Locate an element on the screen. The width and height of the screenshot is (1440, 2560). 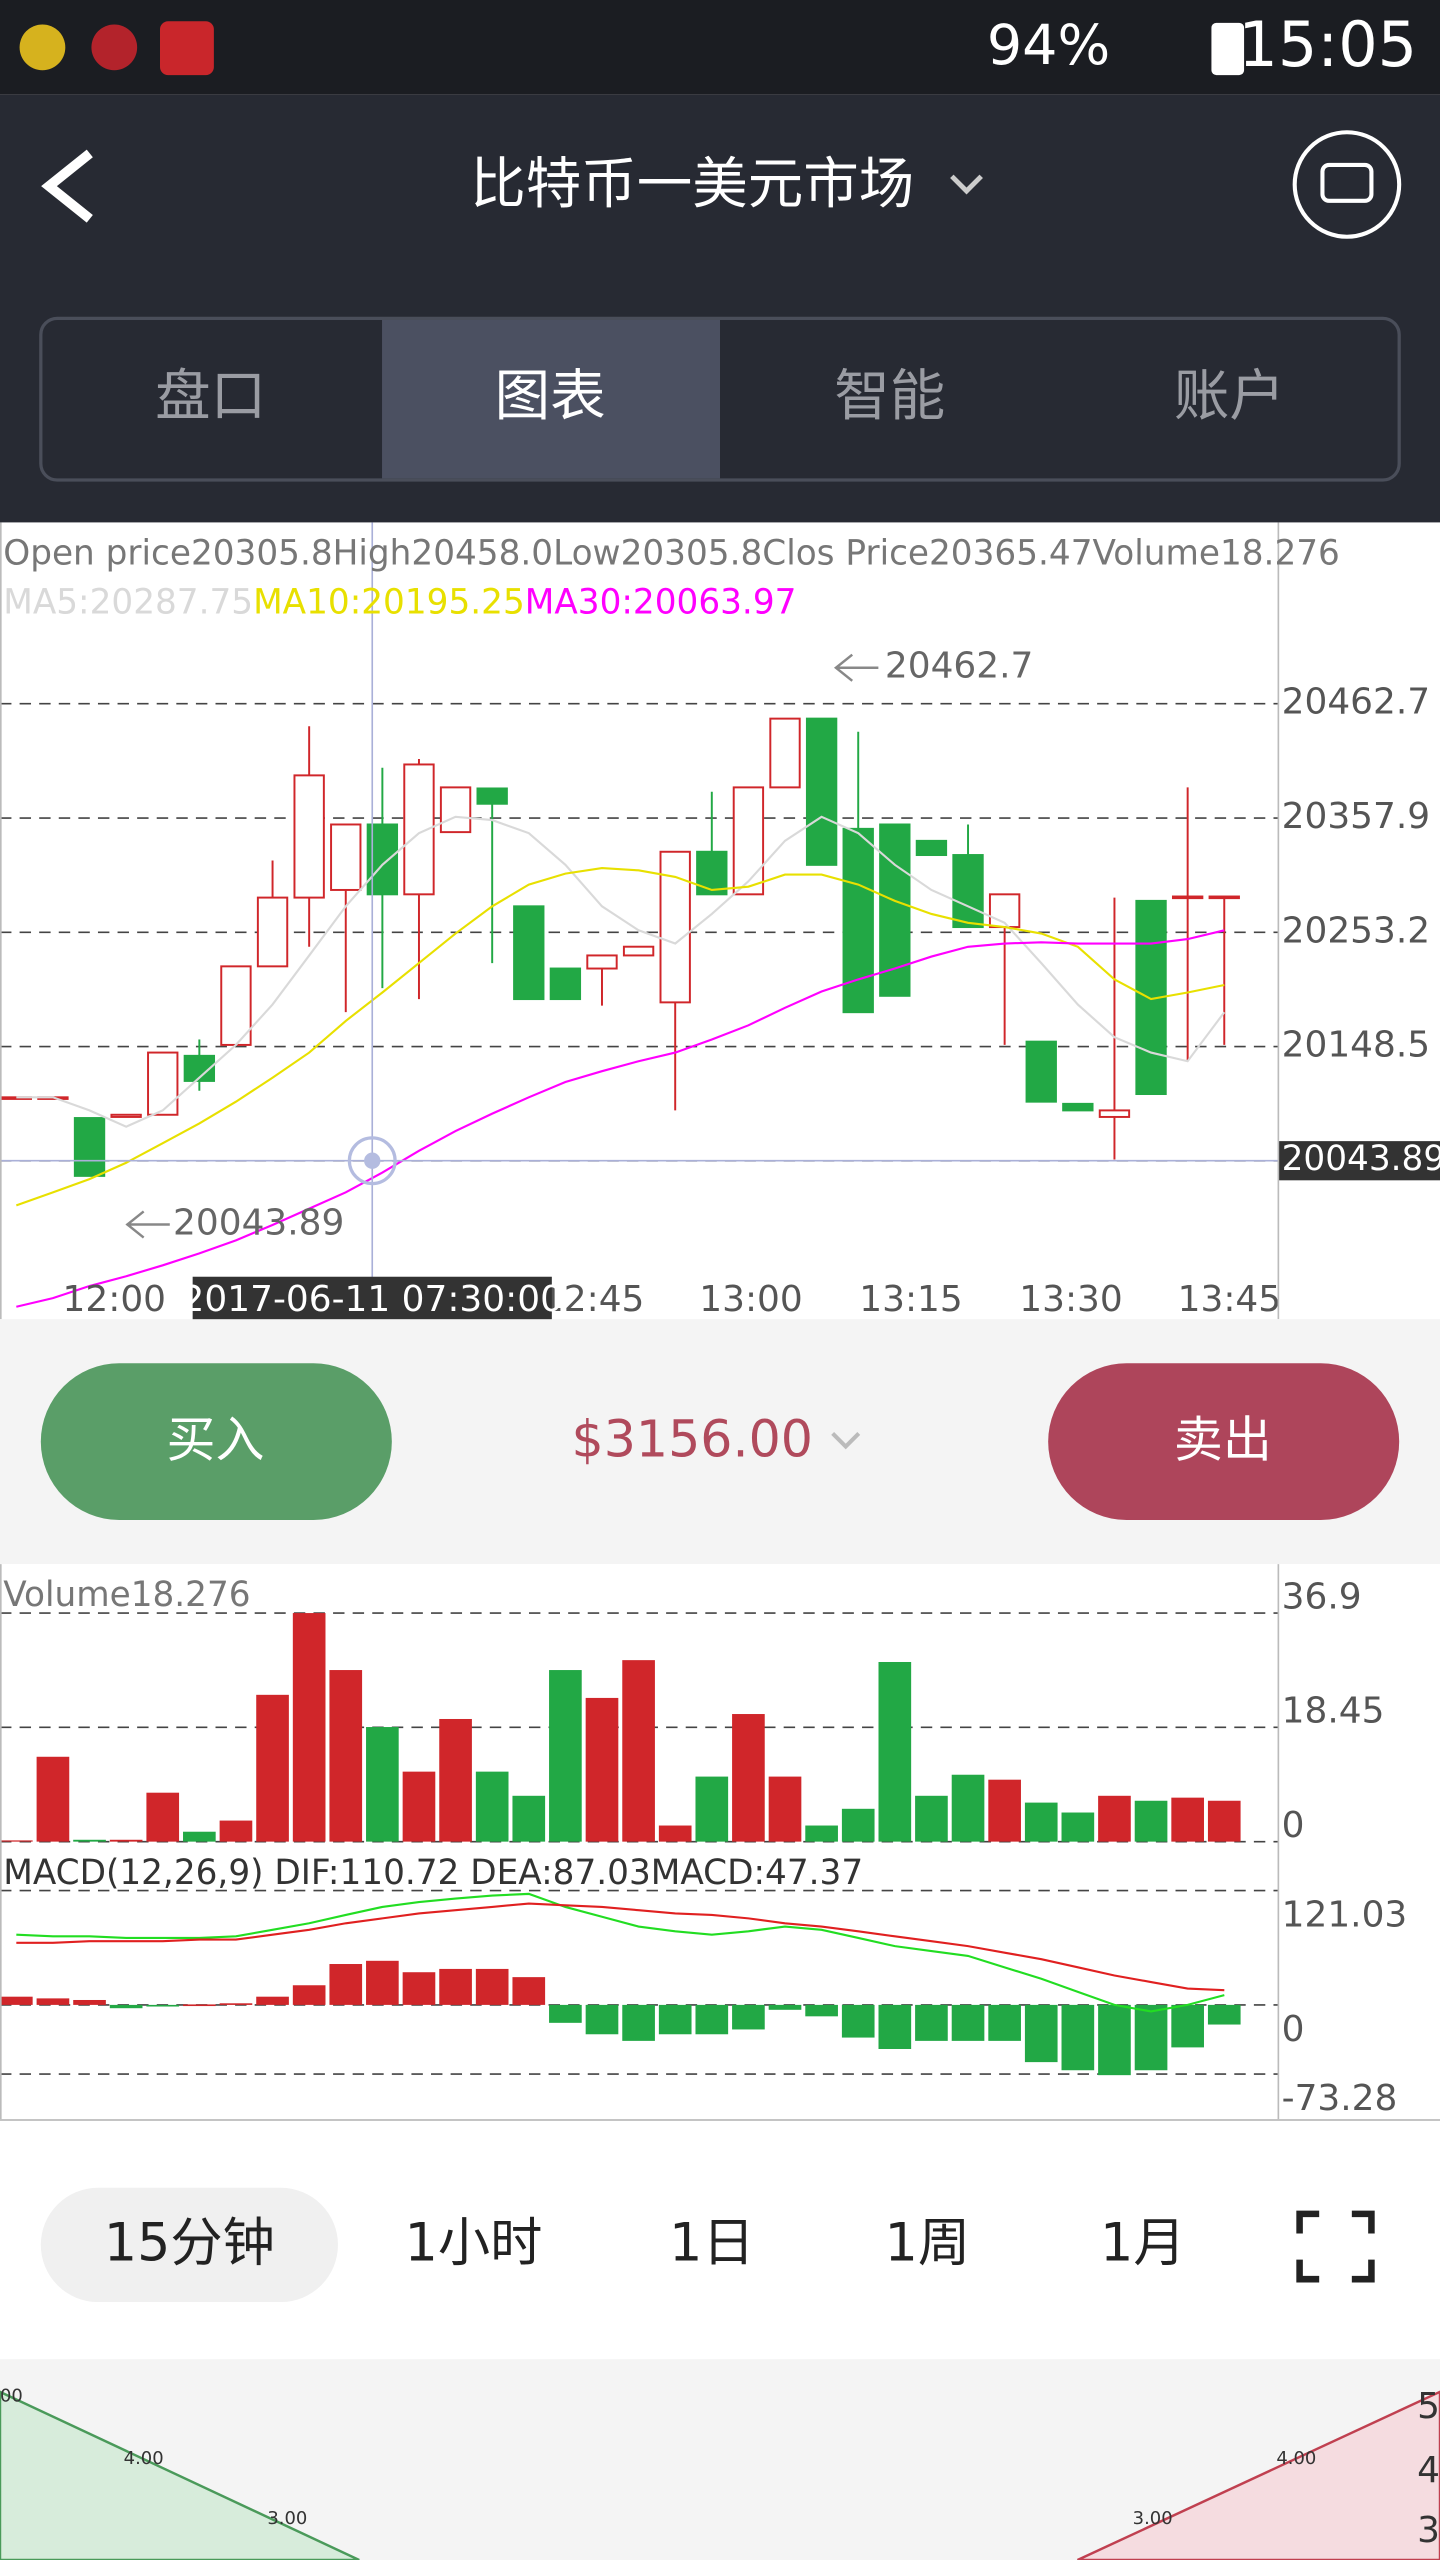
macd-tick-label: 0 is located at coordinates (1293, 2029).